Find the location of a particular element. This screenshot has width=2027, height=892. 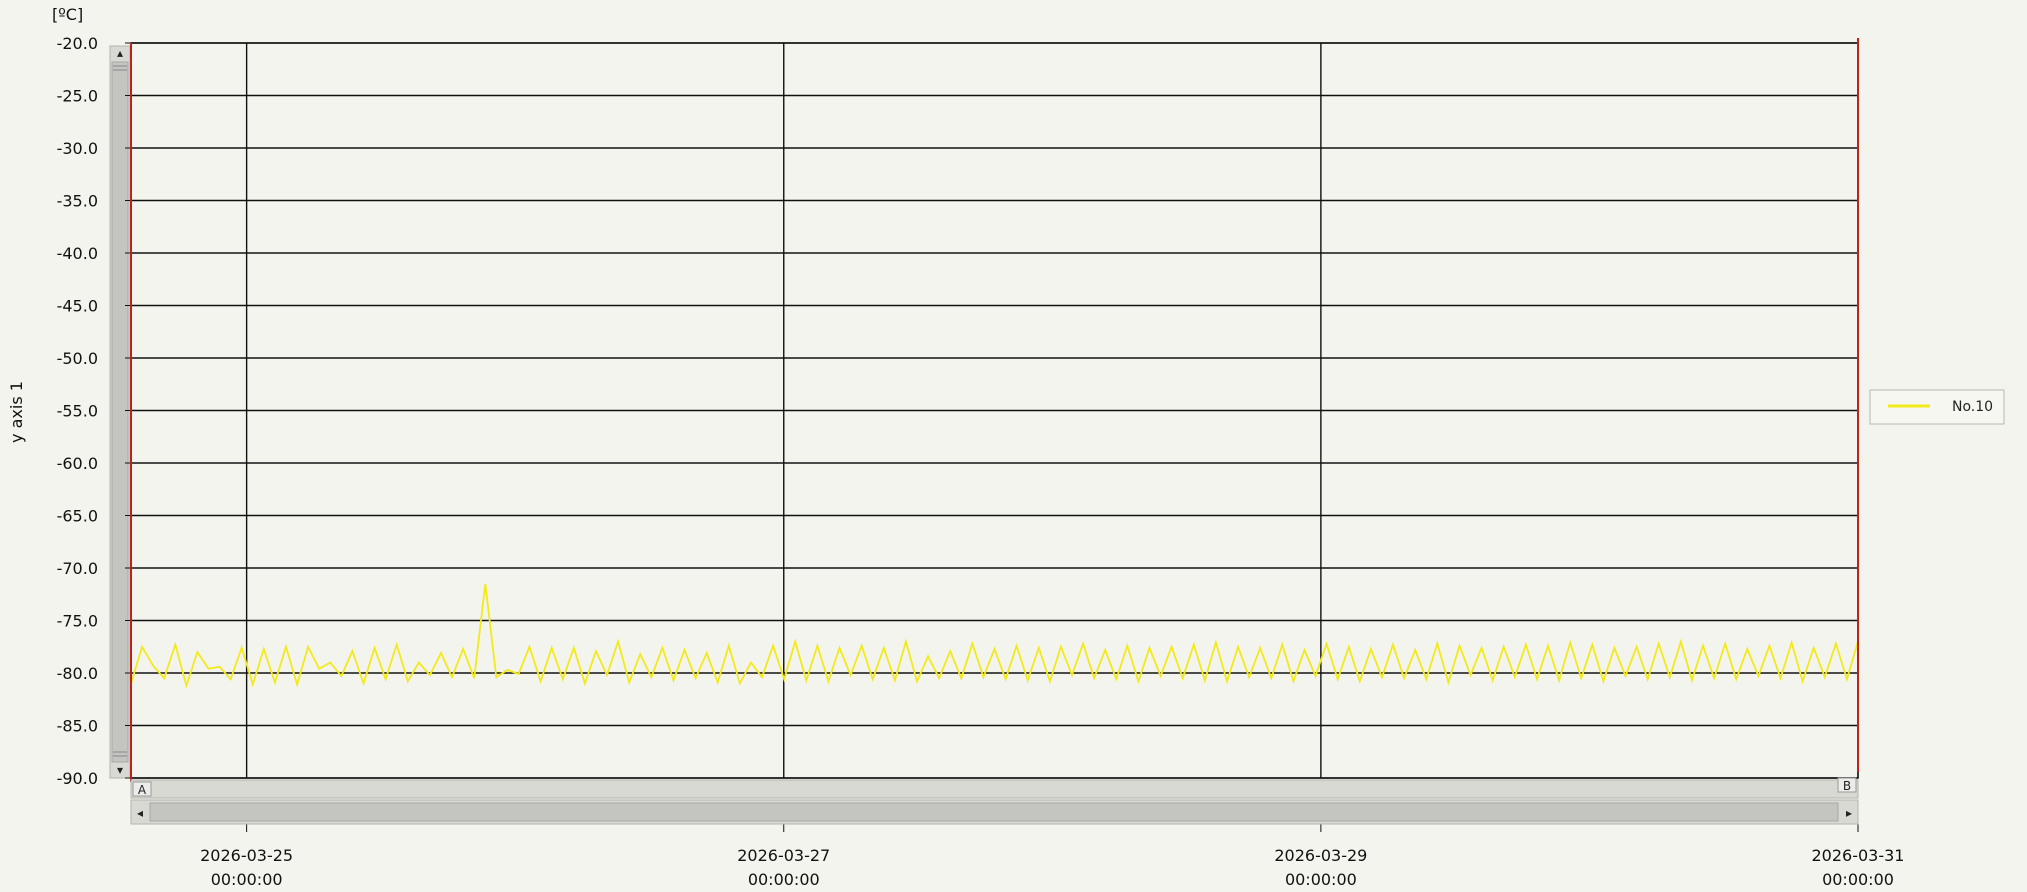

x-tick-label-date: 2026-03-29 is located at coordinates (1320, 855).